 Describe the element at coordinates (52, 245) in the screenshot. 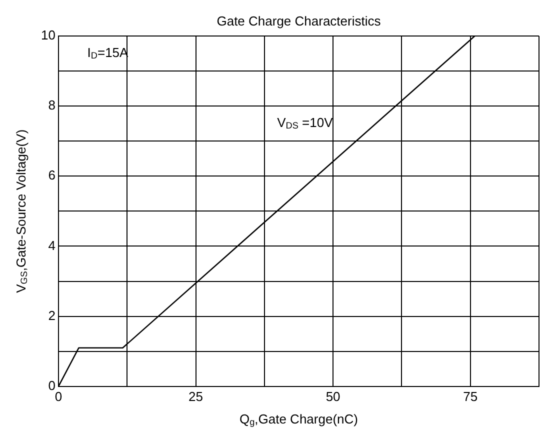

I see `y-tick-label: 4` at that location.